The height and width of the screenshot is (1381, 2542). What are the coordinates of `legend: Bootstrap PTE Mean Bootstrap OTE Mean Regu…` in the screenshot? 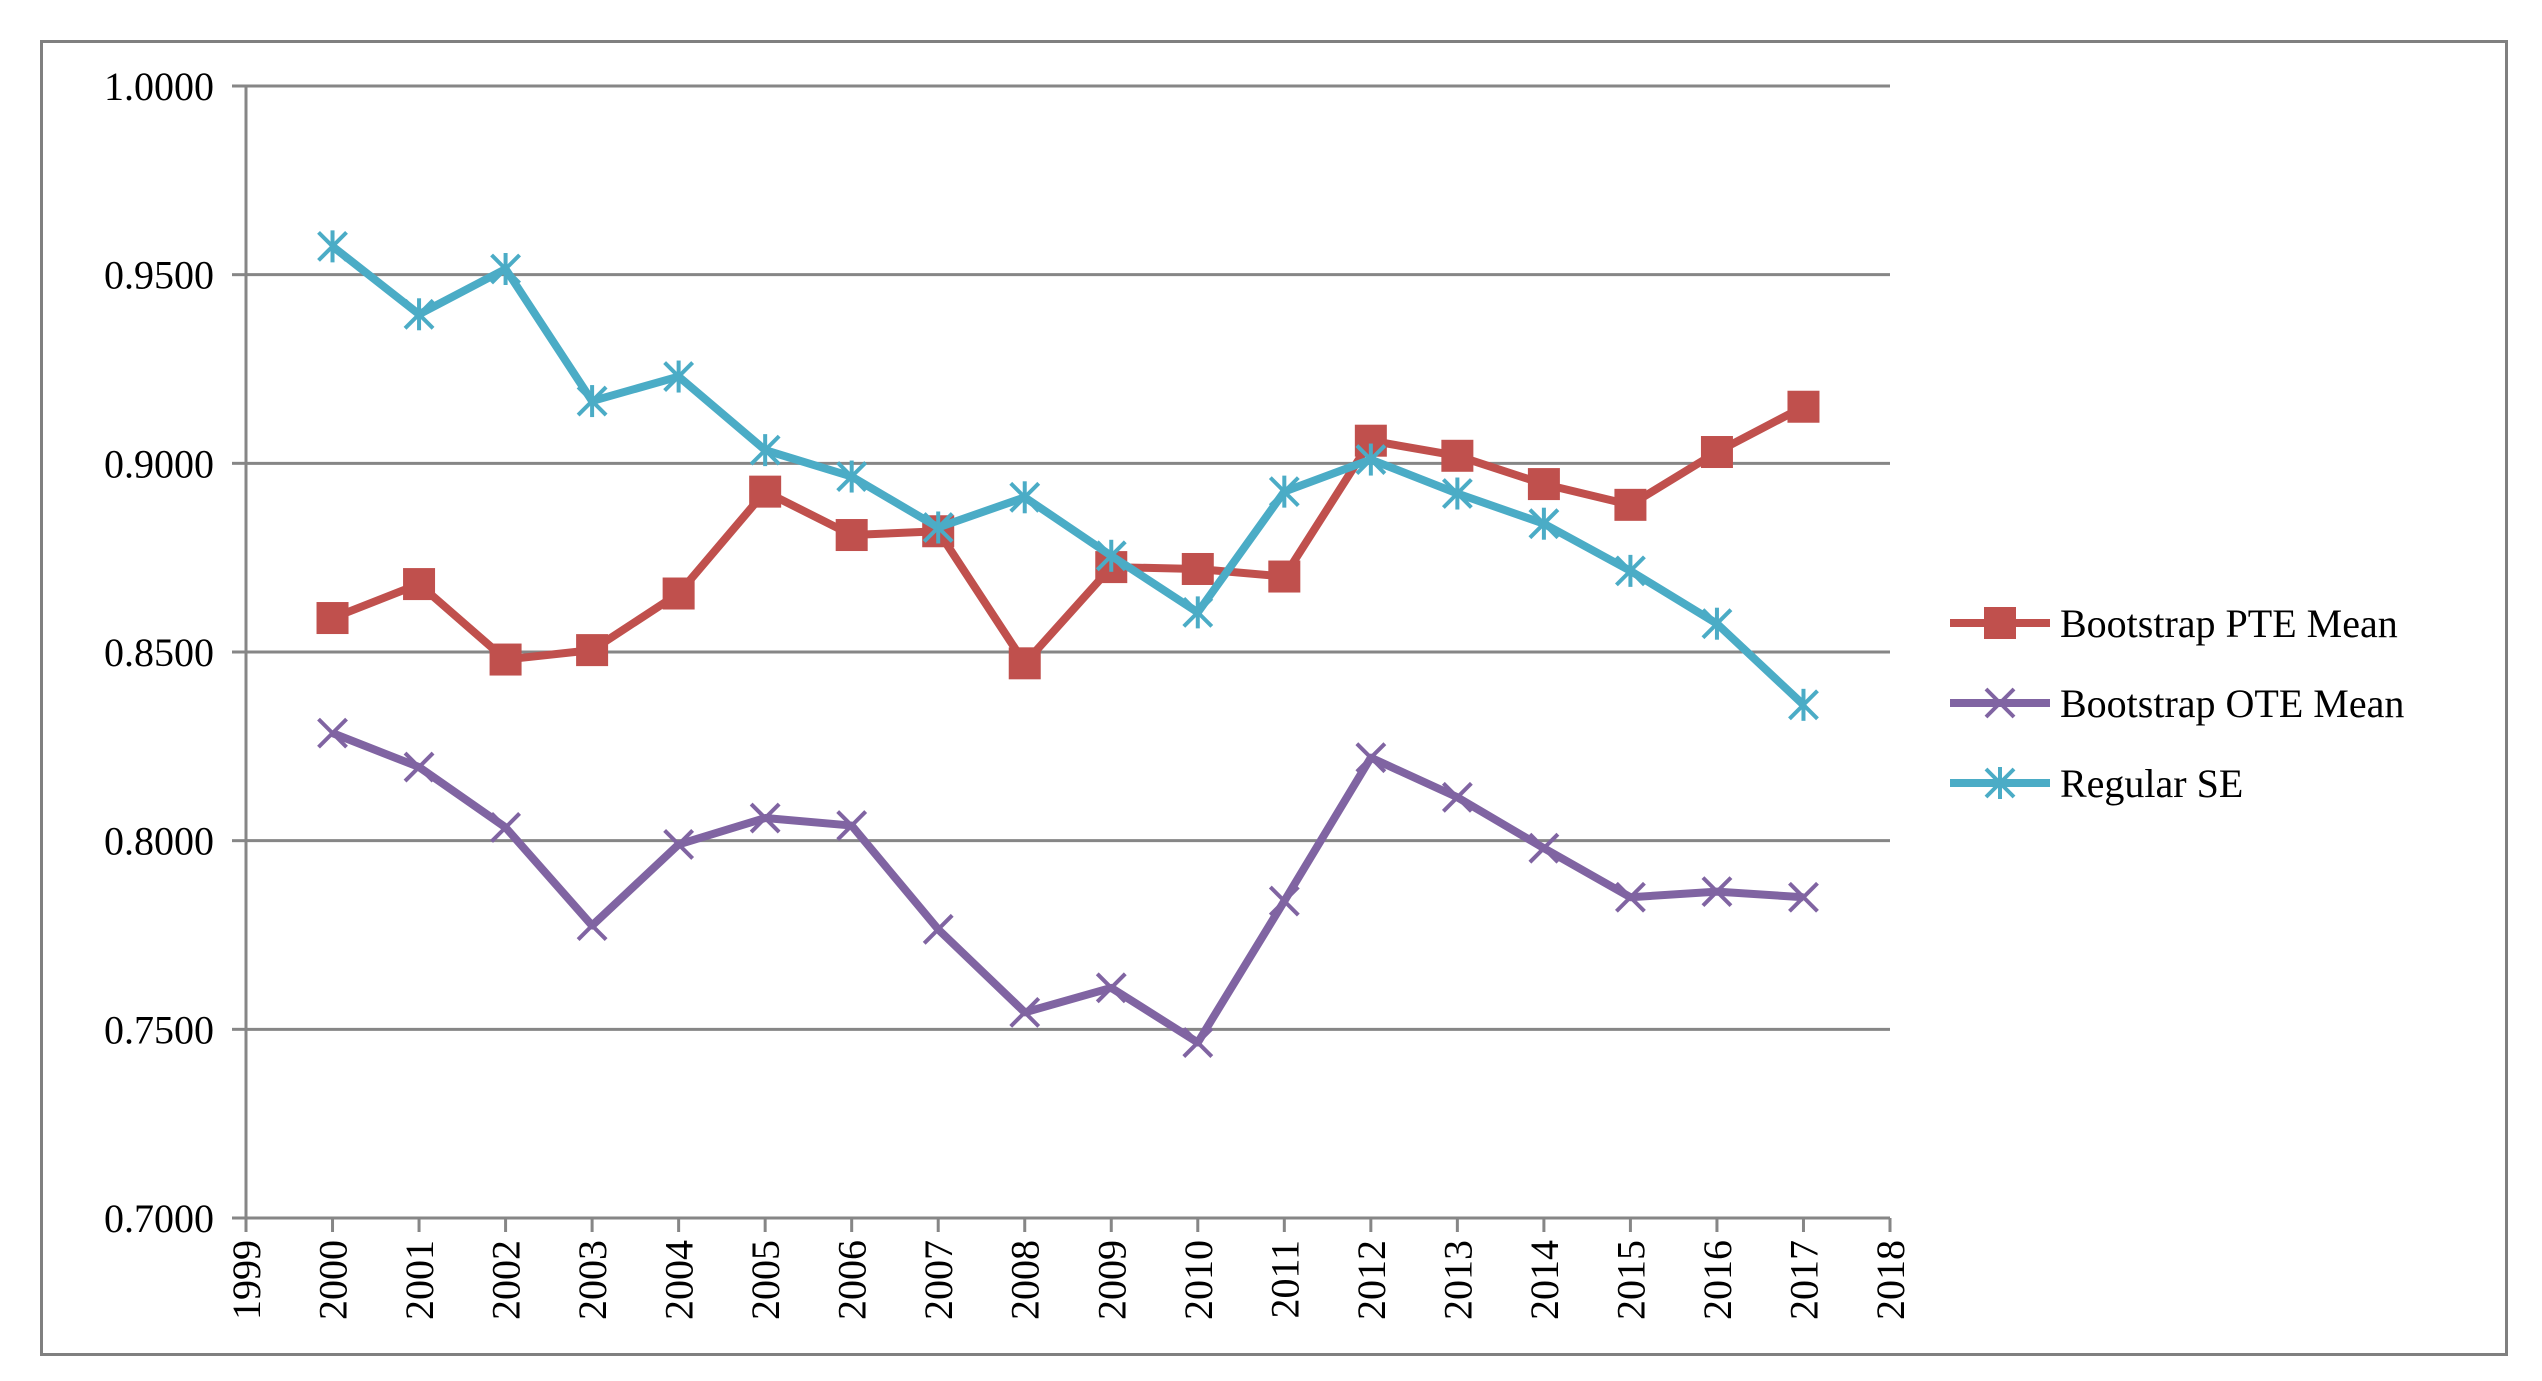 It's located at (2177, 703).